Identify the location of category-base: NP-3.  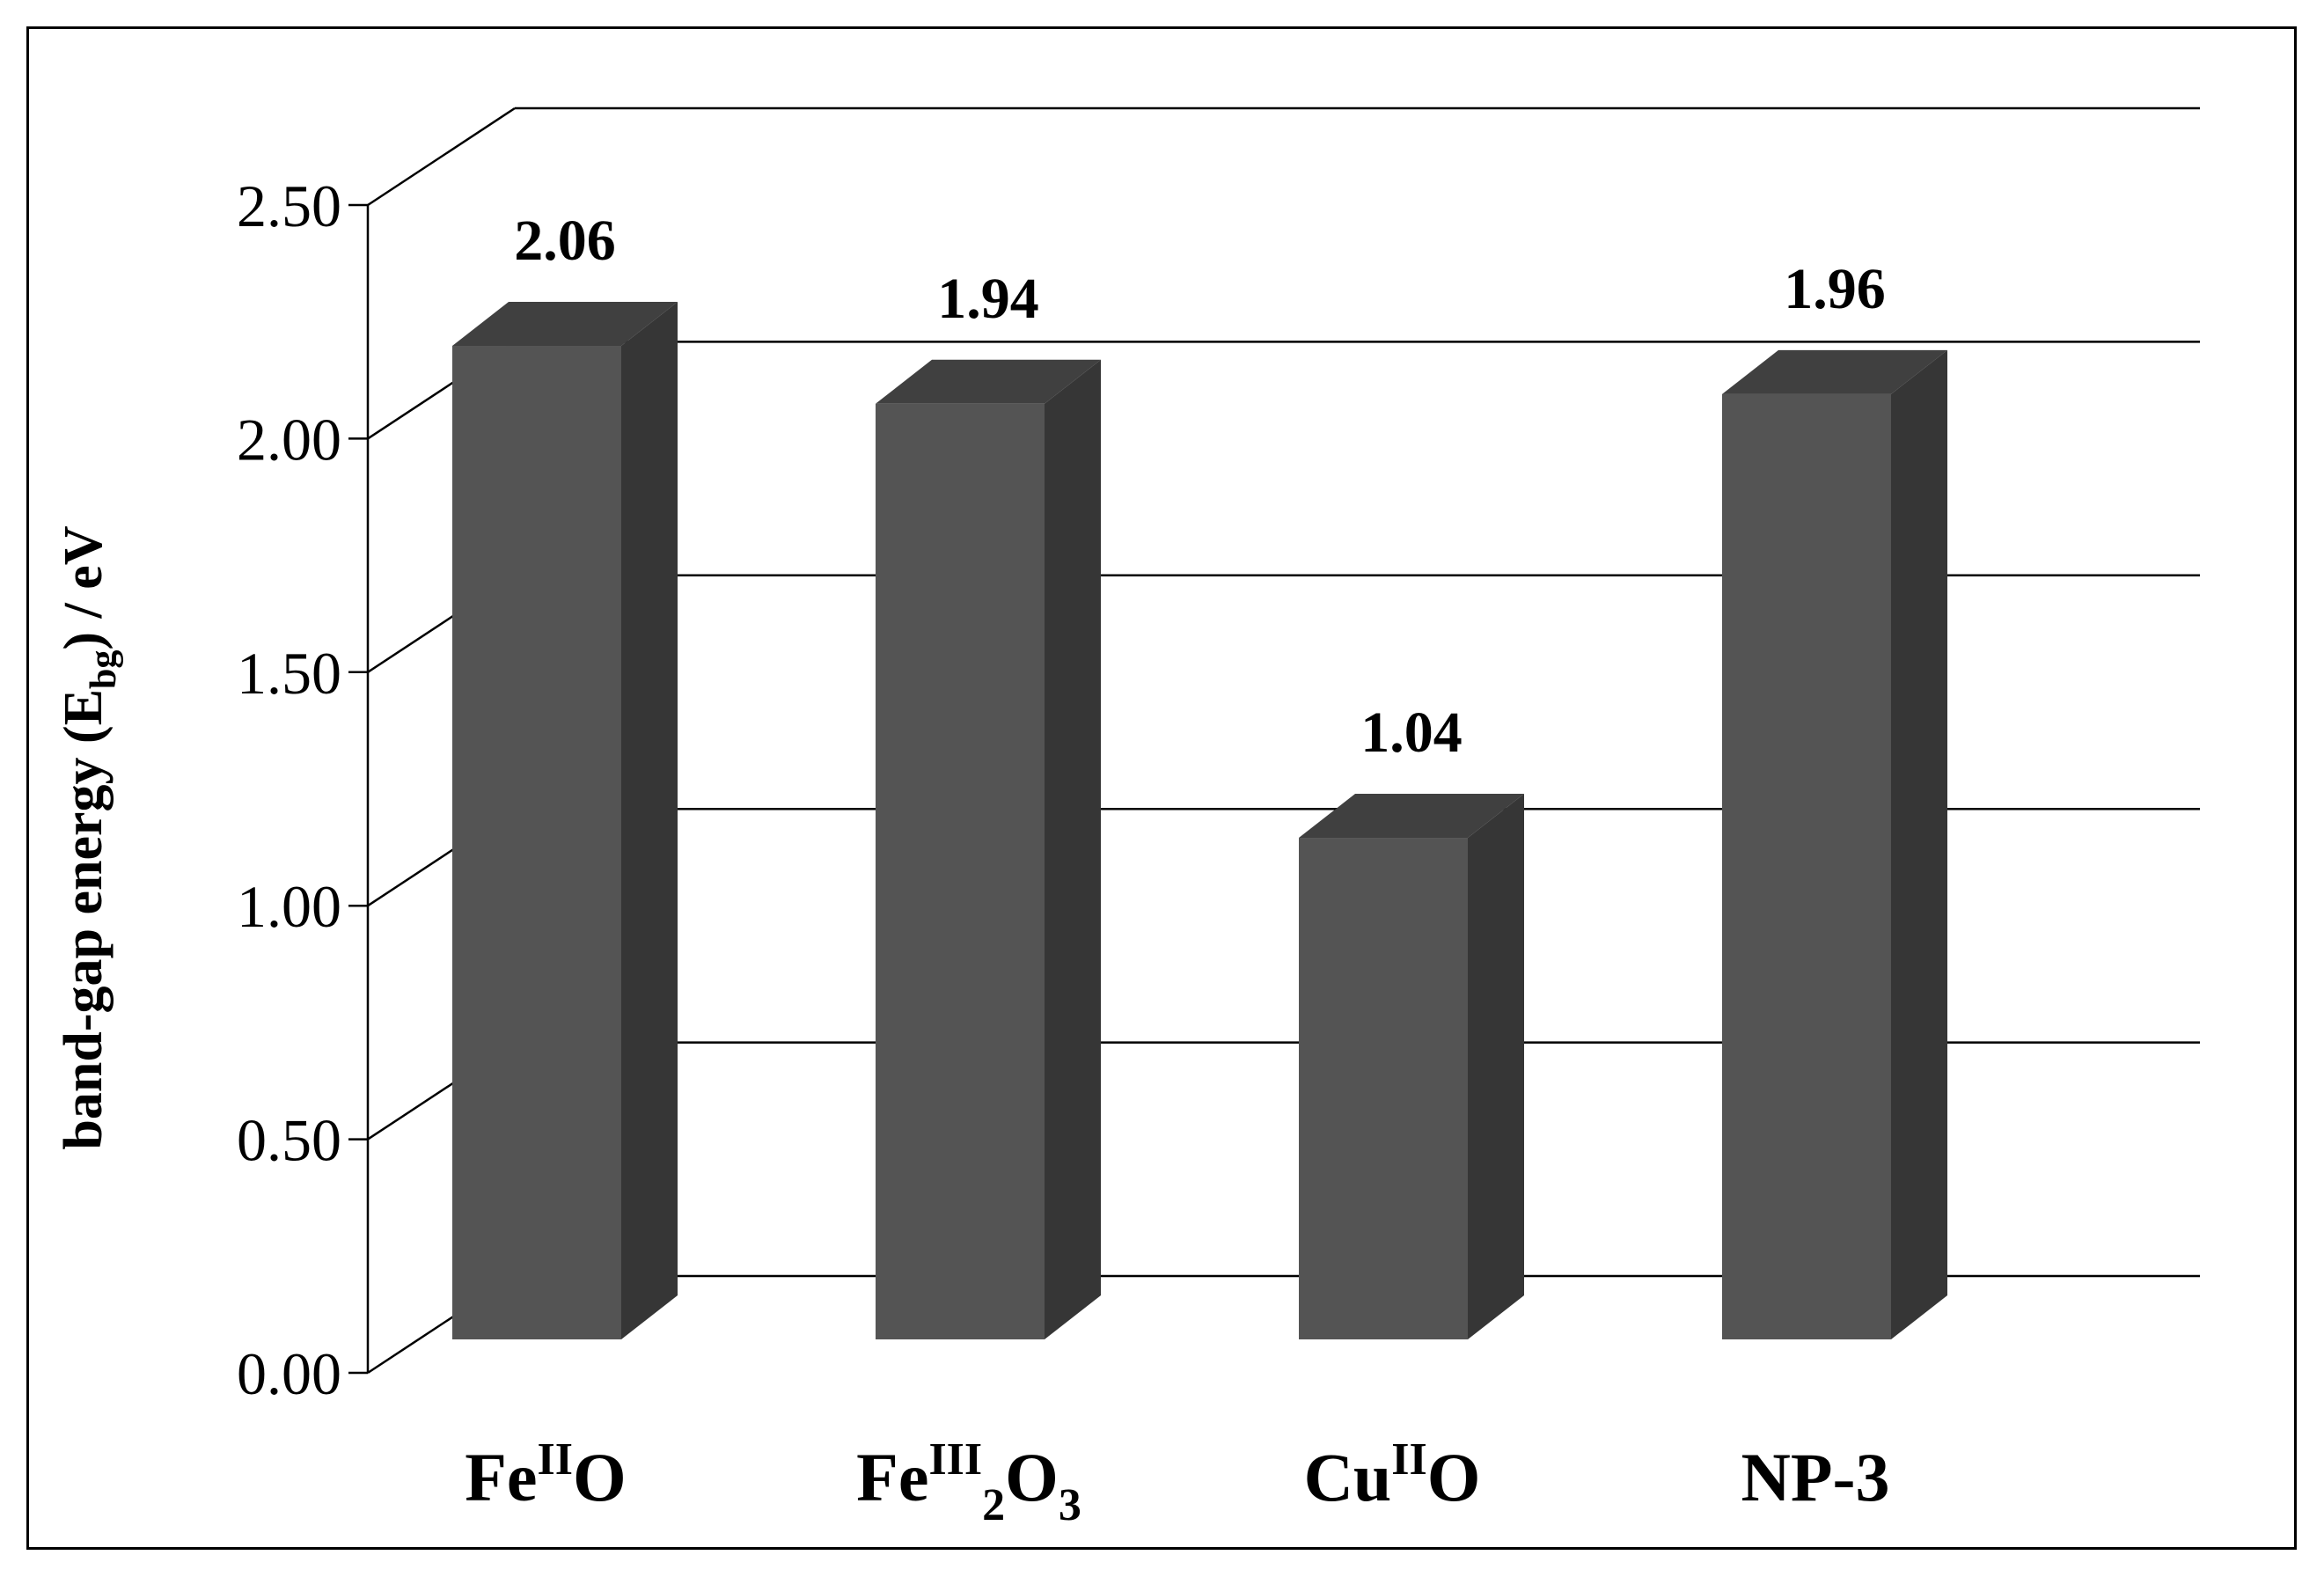
(1815, 1477).